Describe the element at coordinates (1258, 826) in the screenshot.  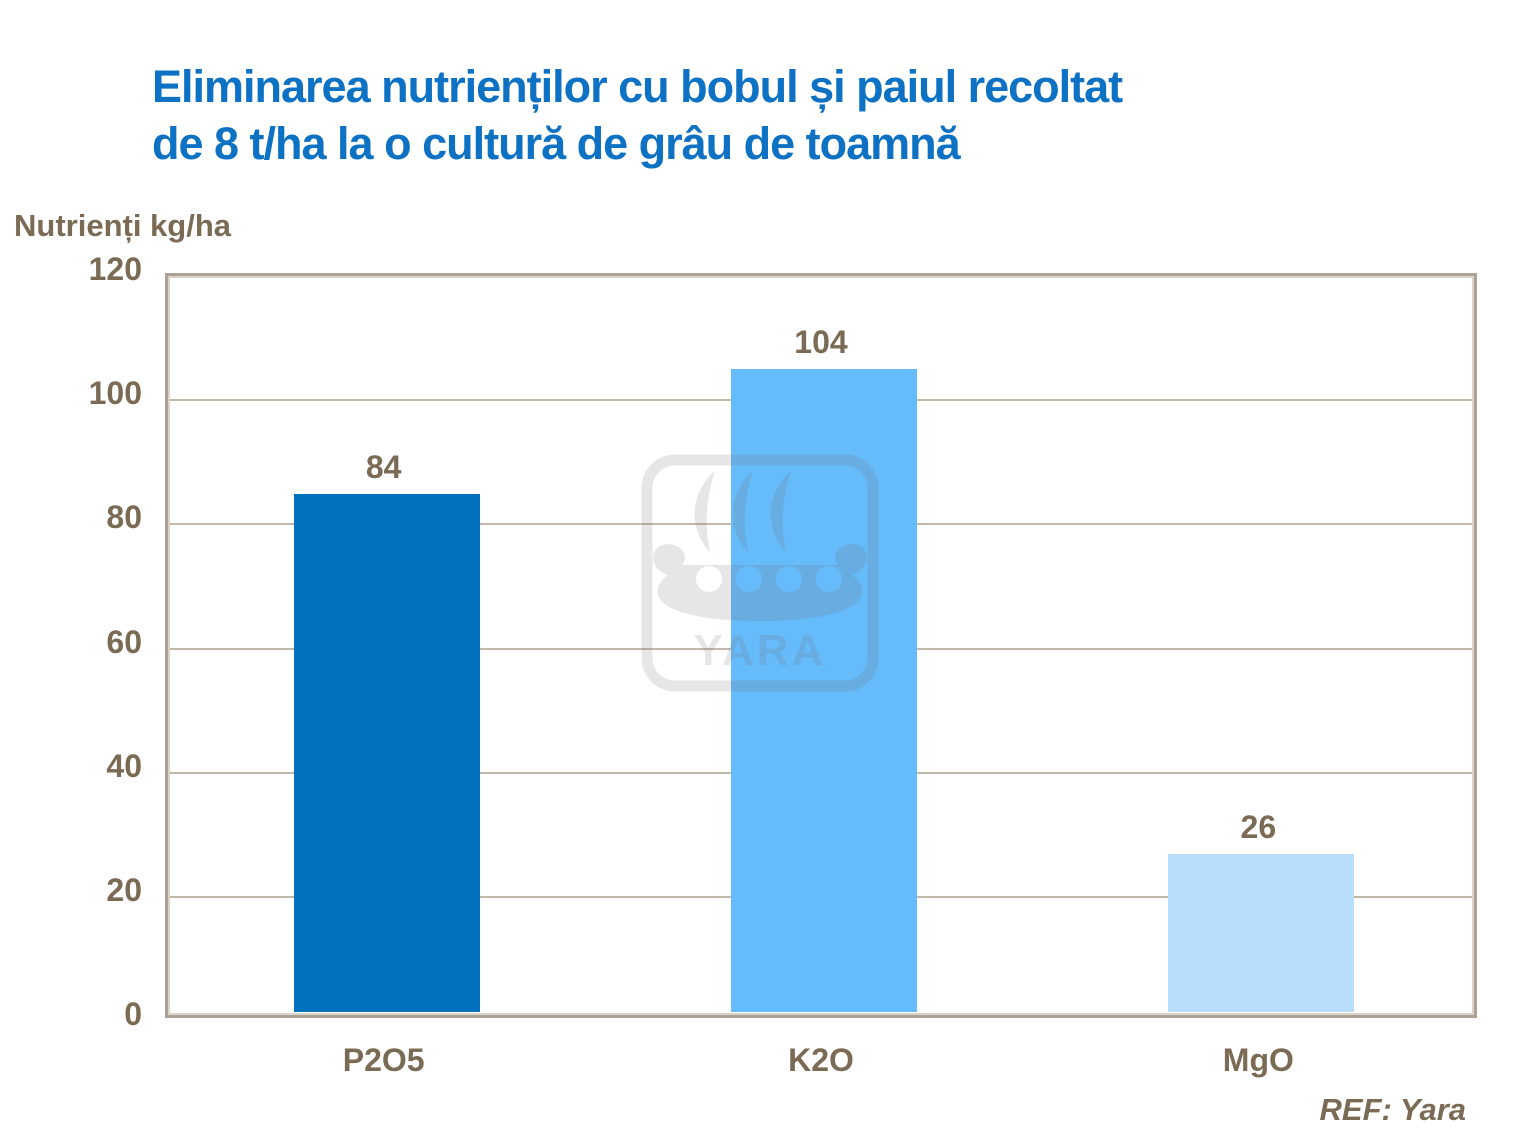
I see `bar-value-label-MgO: 26` at that location.